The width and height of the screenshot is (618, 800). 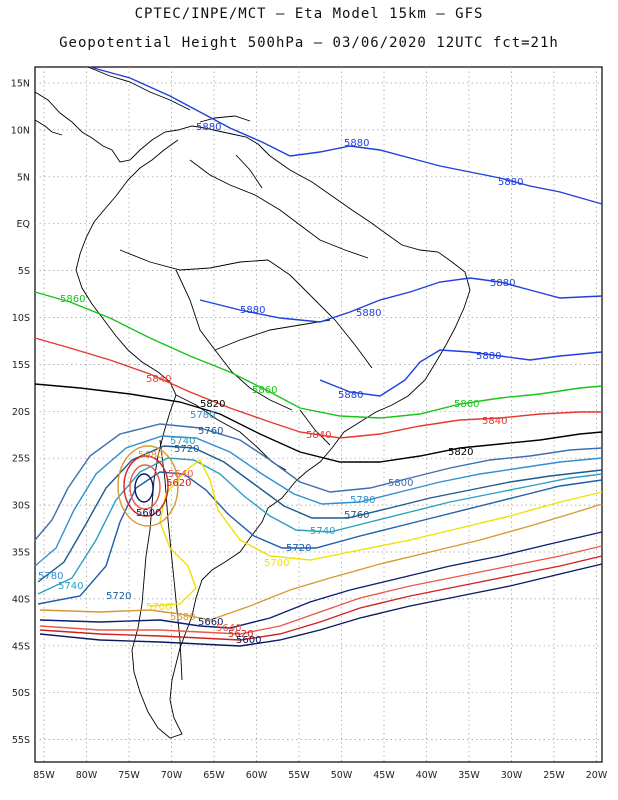 I want to click on label-5780-a: 5780, so click(x=202, y=415).